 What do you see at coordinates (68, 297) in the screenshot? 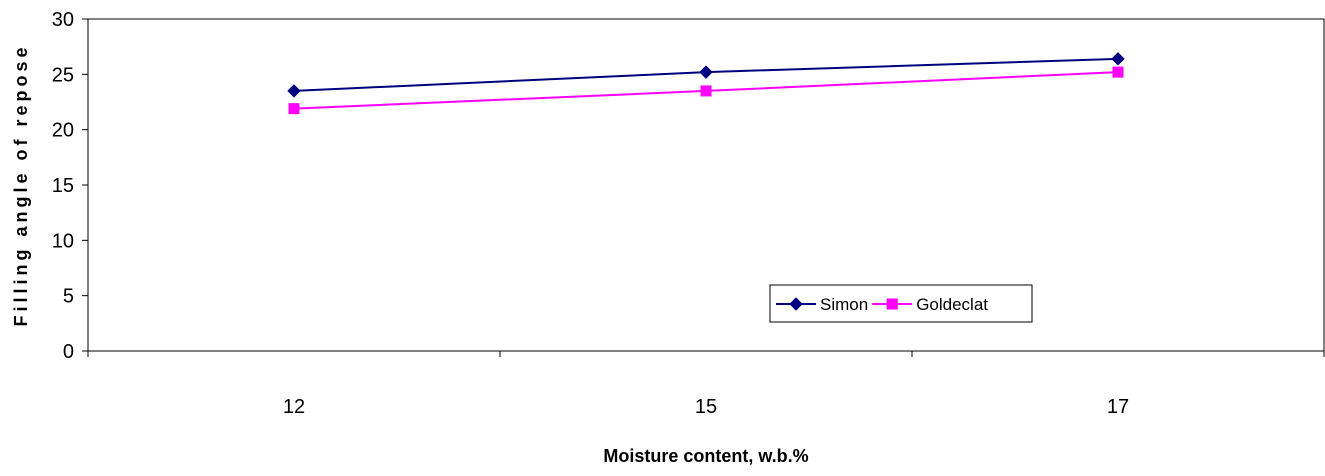
I see `y-tick-label: 5` at bounding box center [68, 297].